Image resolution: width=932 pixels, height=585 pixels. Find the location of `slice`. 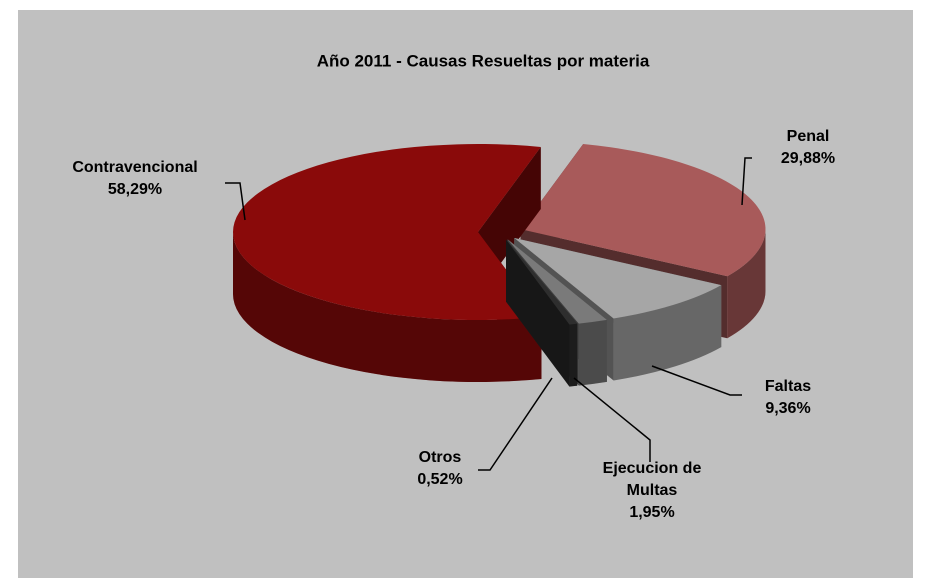

slice is located at coordinates (542, 313).